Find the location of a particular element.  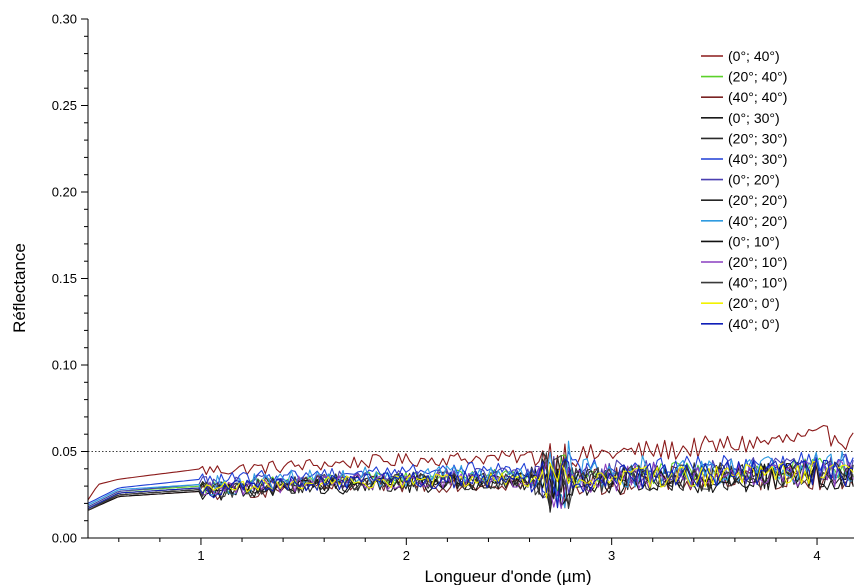

y-axis-title: Réflectance is located at coordinates (19, 288).